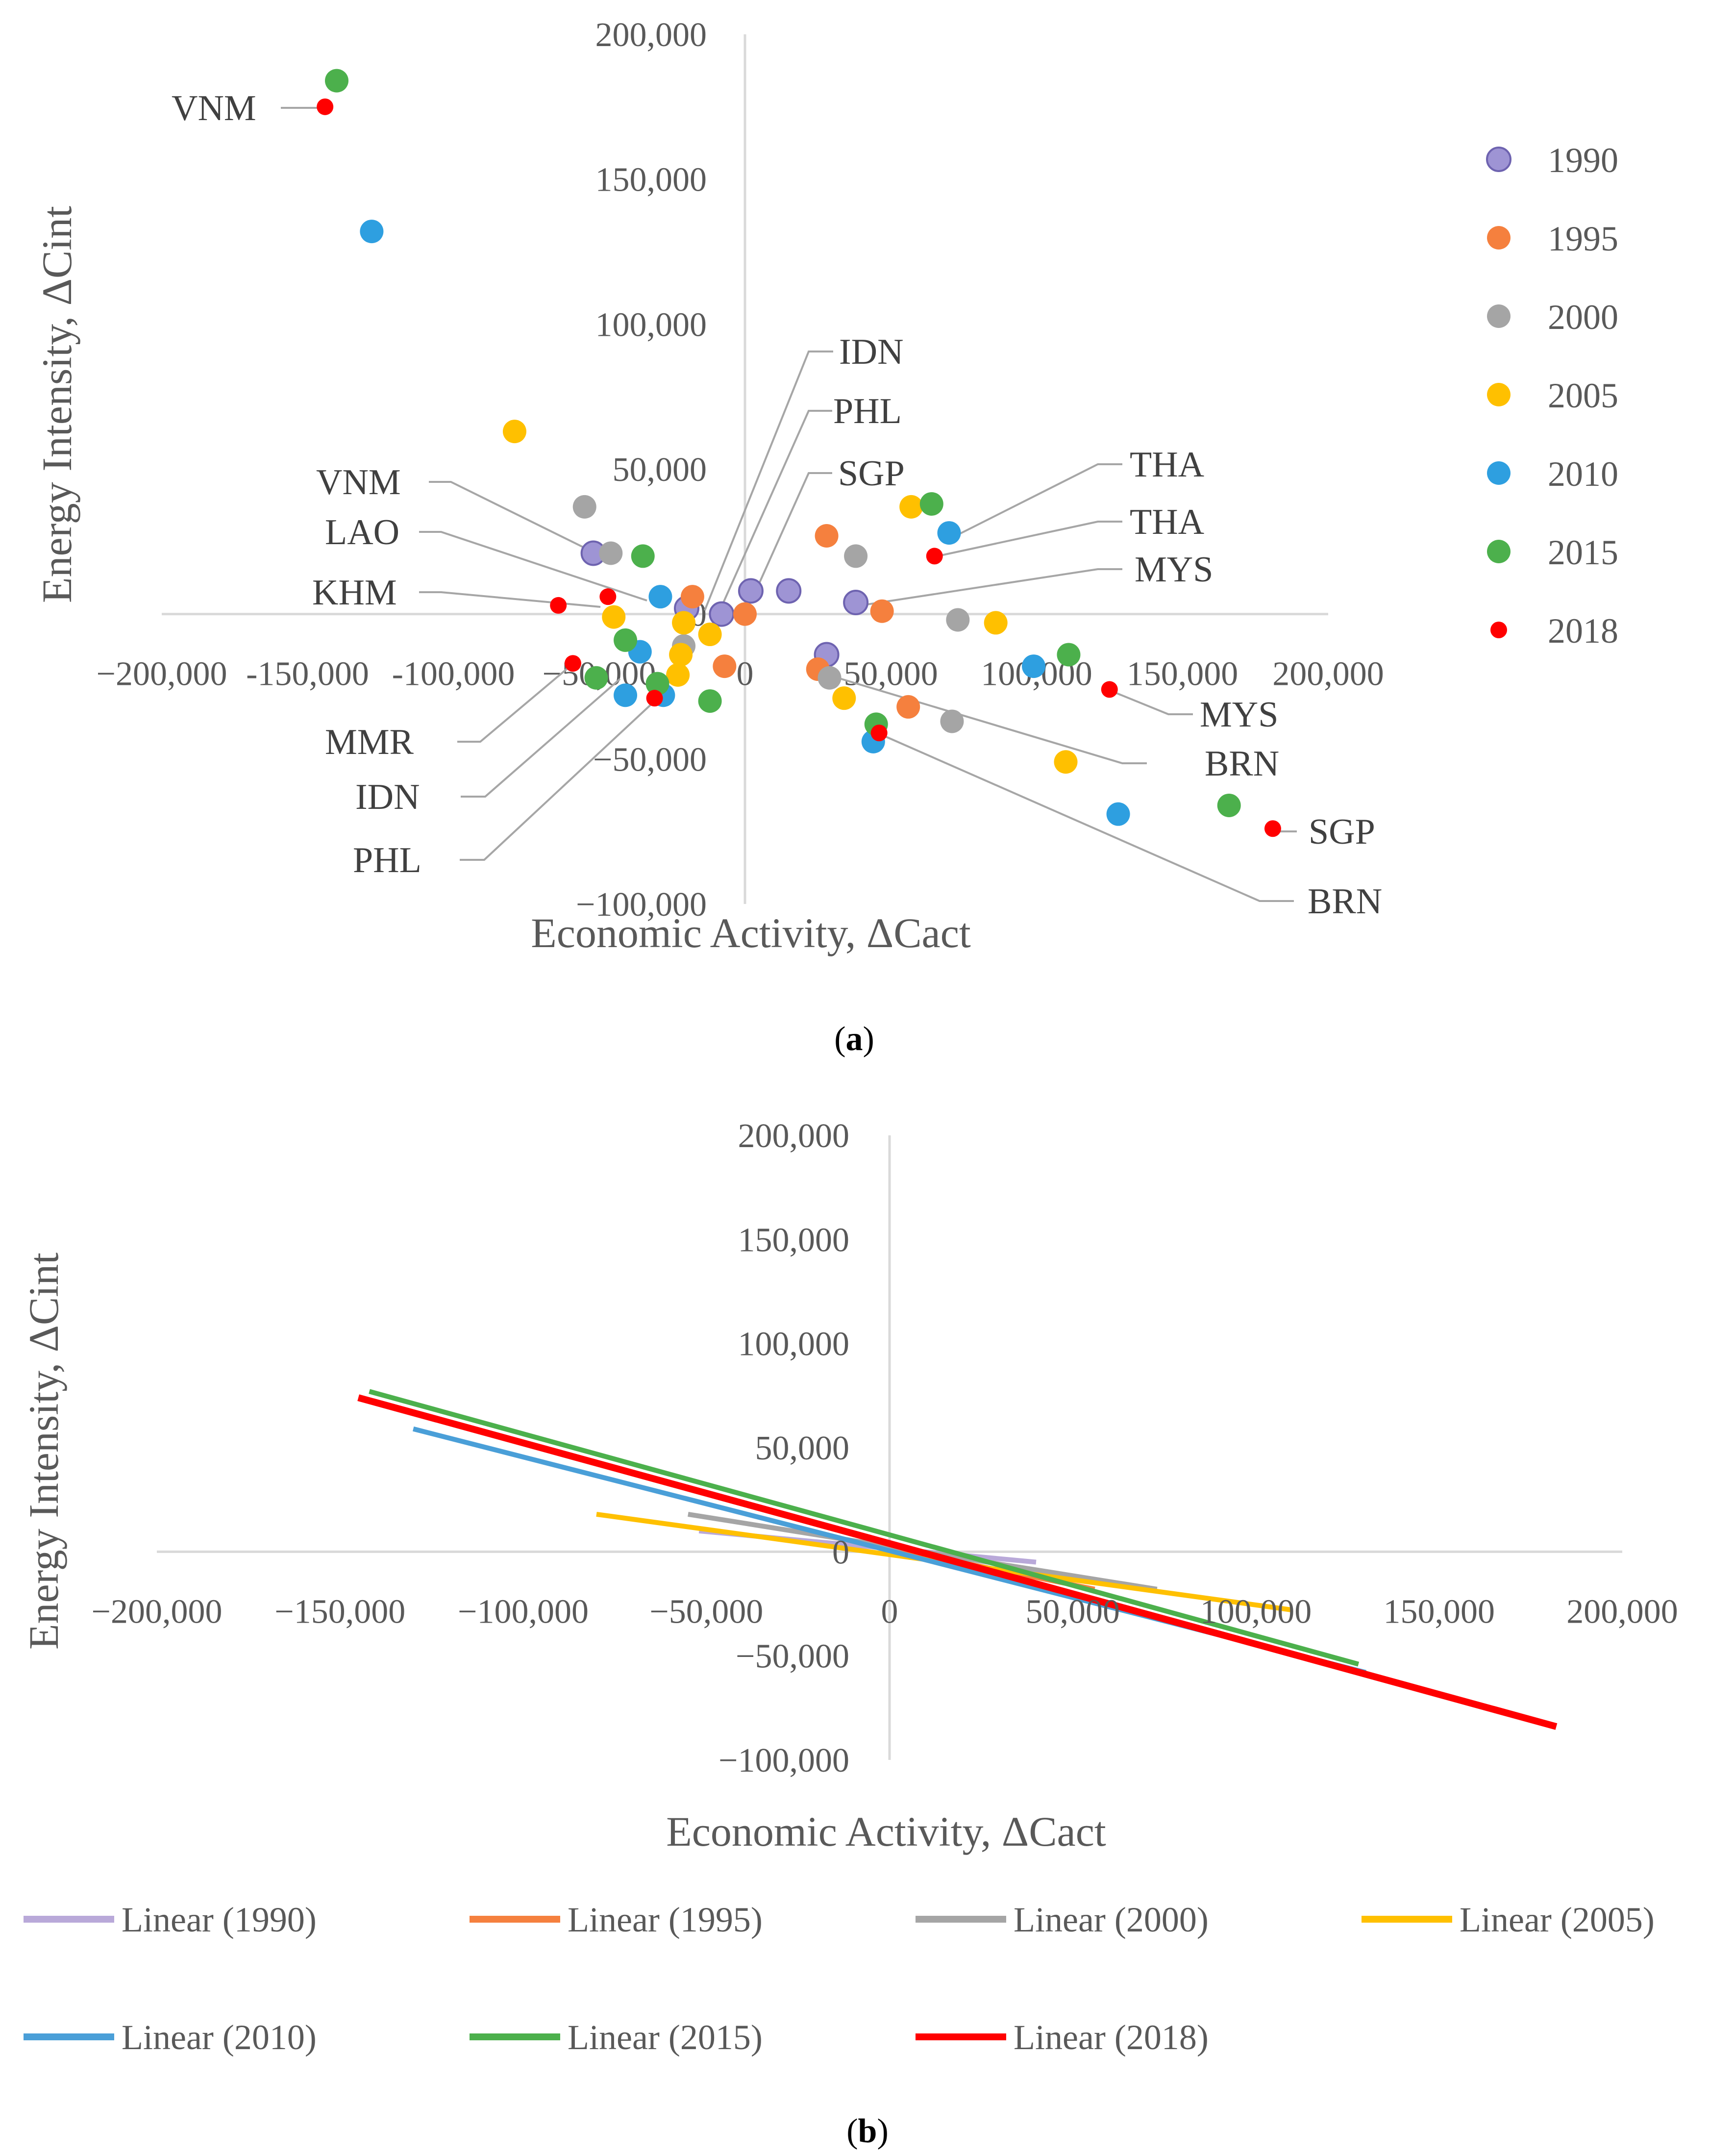 This screenshot has width=1709, height=2156. Describe the element at coordinates (1499, 238) in the screenshot. I see `legend-marker-1995` at that location.